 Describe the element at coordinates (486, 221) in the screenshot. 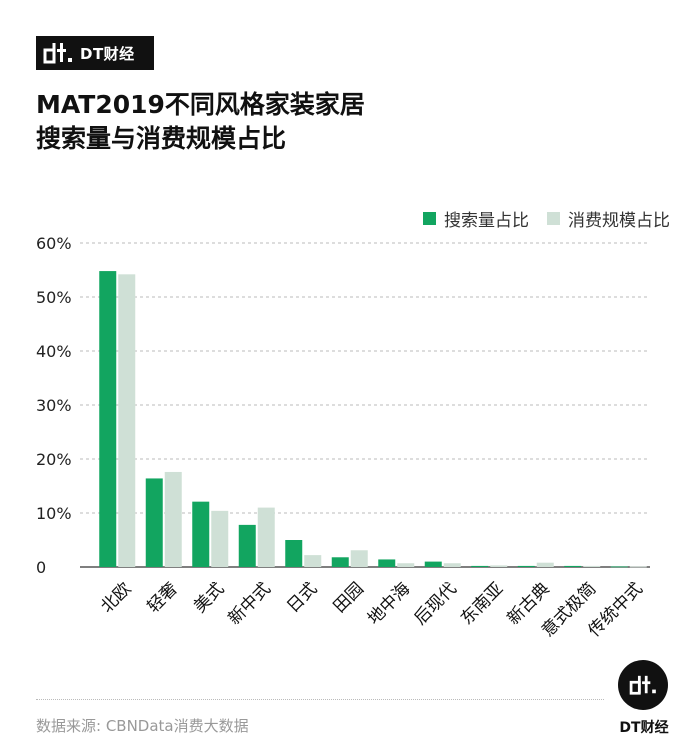

I see `legend-label-search: 搜索量占比` at that location.